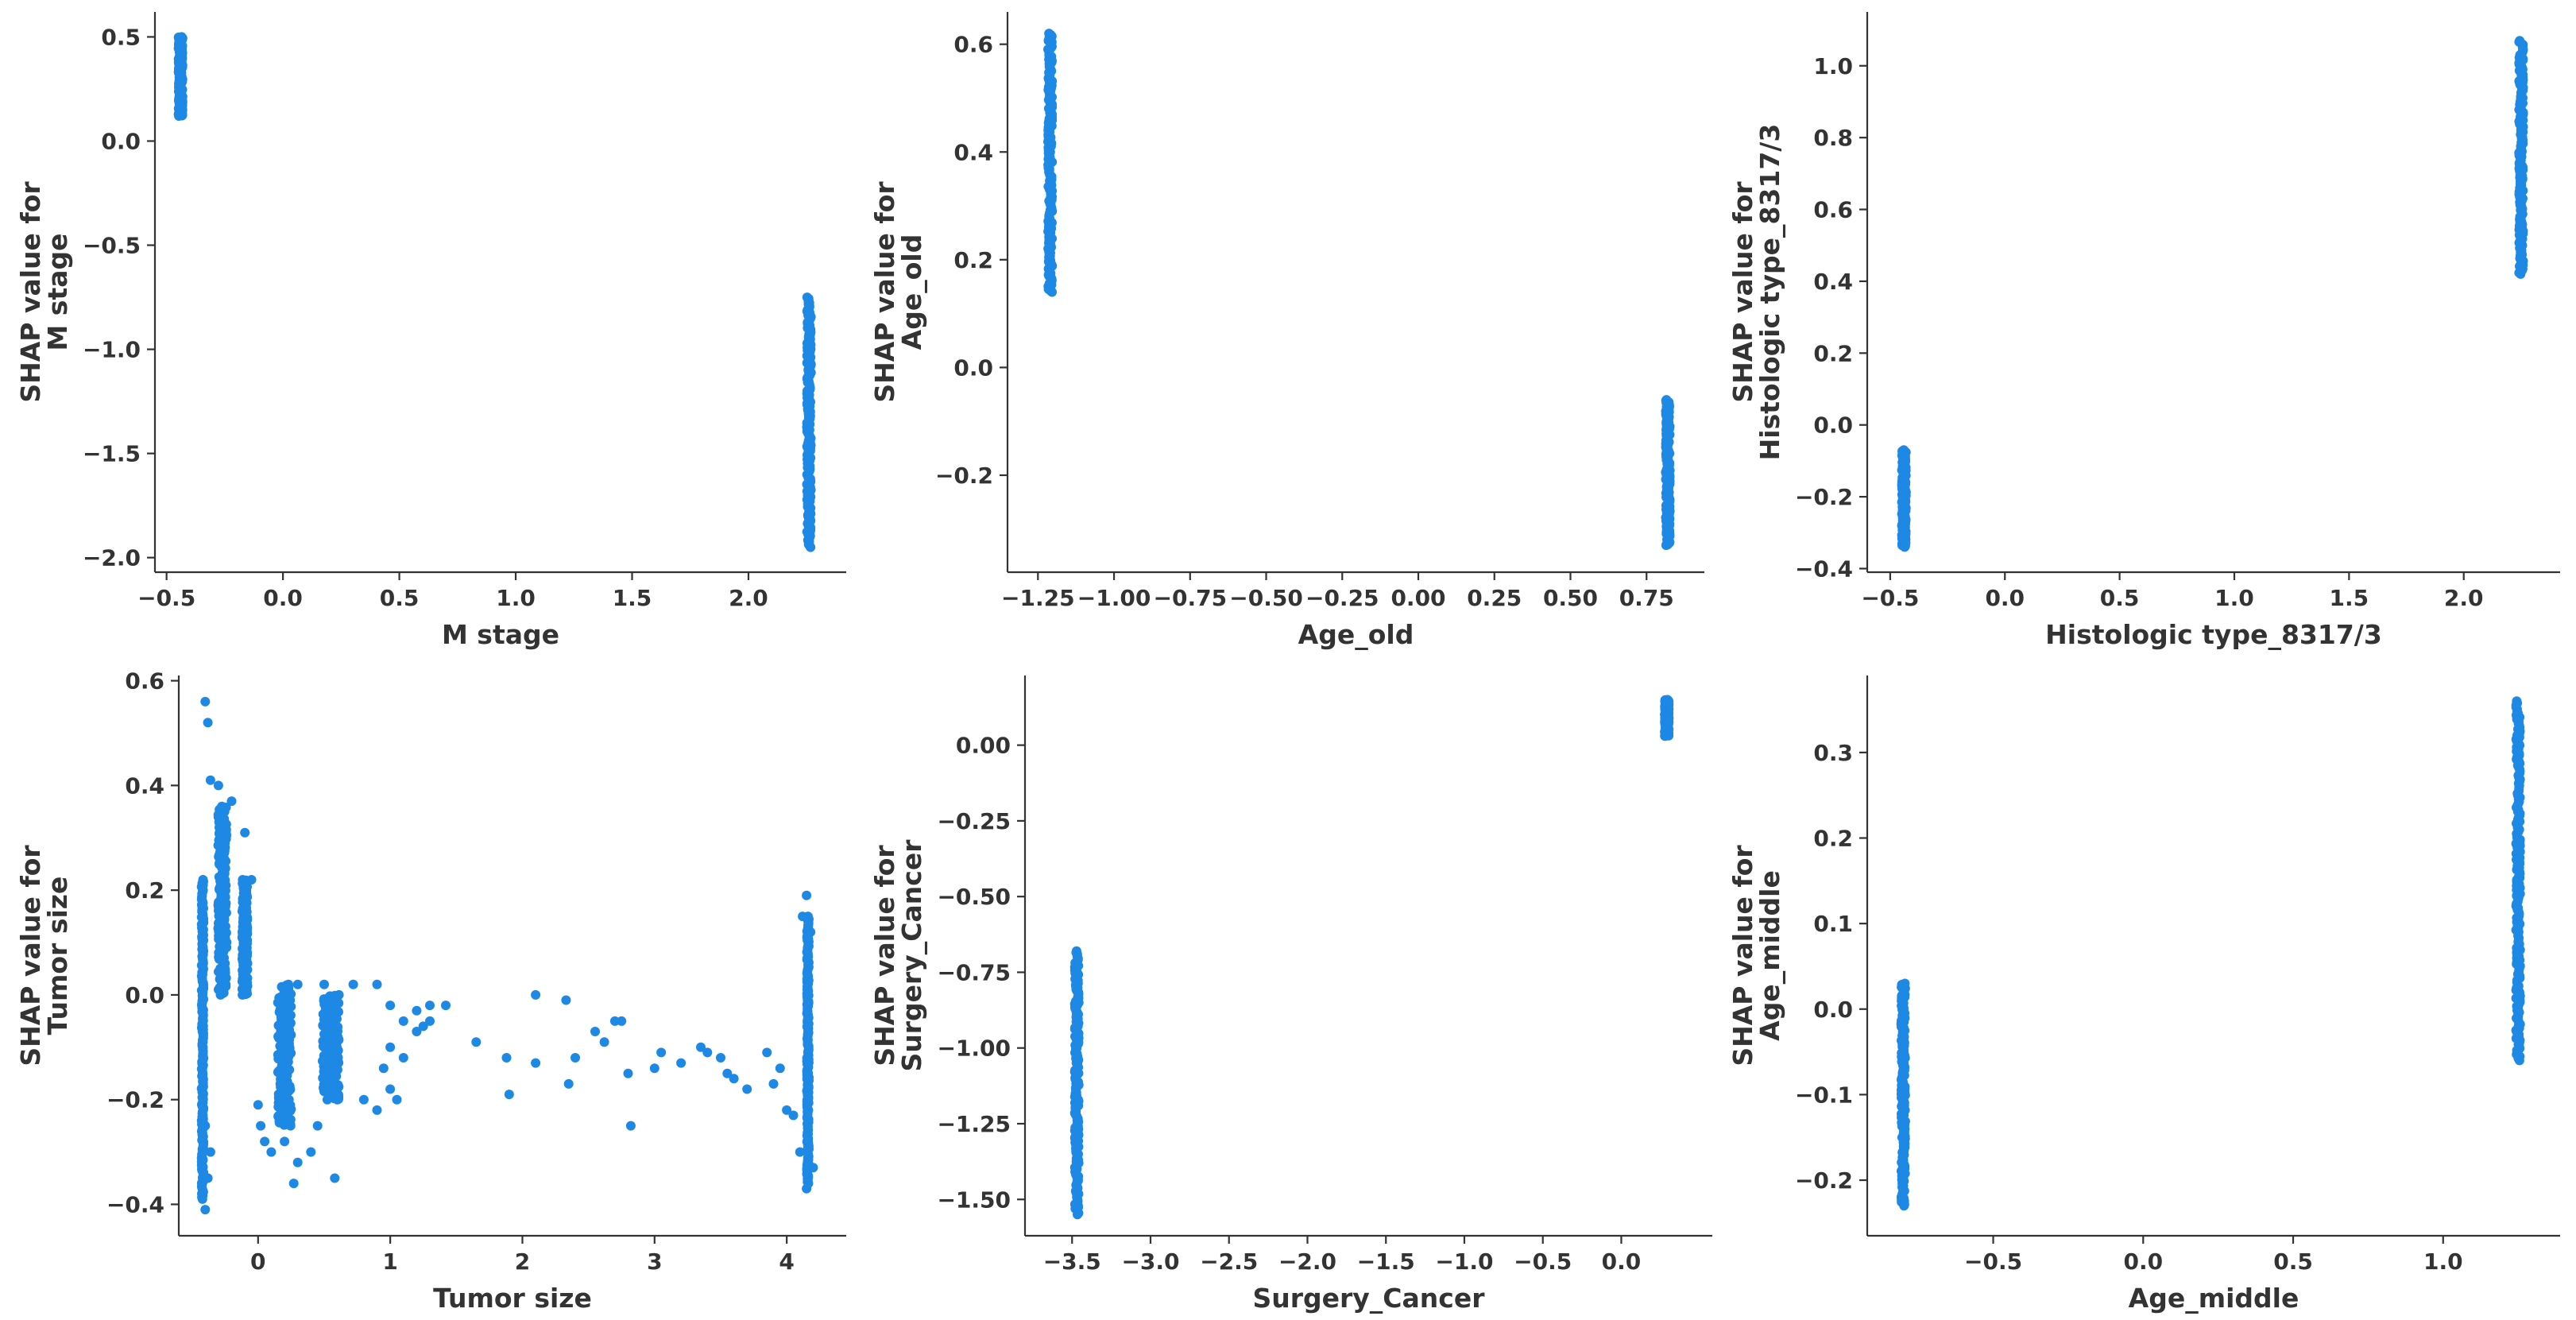  I want to click on x-tick-label: −1.5, so click(1386, 1261).